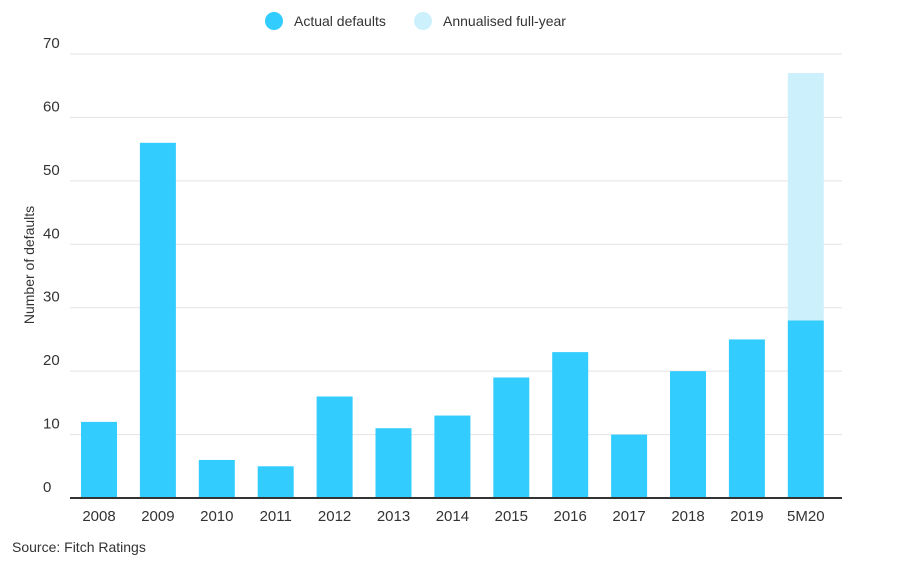  Describe the element at coordinates (340, 21) in the screenshot. I see `legend-label-actual-defaults: Actual defaults` at that location.